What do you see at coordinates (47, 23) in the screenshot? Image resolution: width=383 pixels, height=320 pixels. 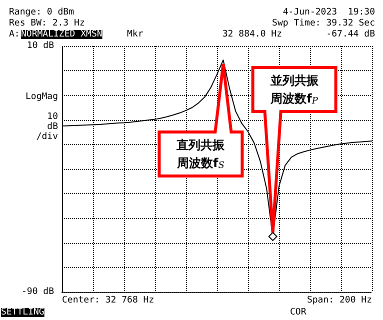 I see `text: Res BW: 2.3 Hz` at bounding box center [47, 23].